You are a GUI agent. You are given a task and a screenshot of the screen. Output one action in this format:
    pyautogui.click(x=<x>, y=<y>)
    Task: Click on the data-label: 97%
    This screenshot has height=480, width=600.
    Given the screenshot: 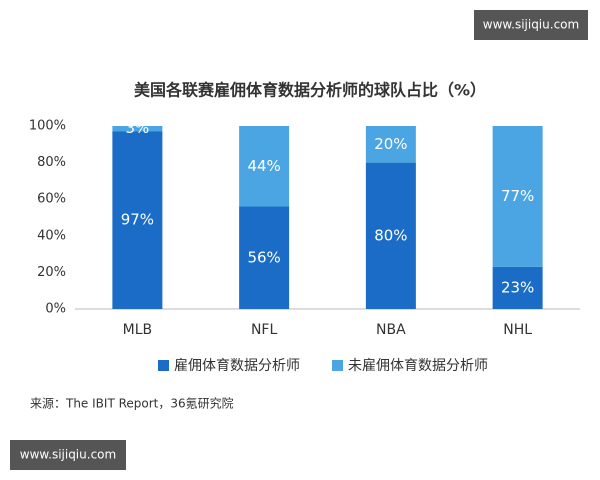 What is the action you would take?
    pyautogui.click(x=137, y=220)
    